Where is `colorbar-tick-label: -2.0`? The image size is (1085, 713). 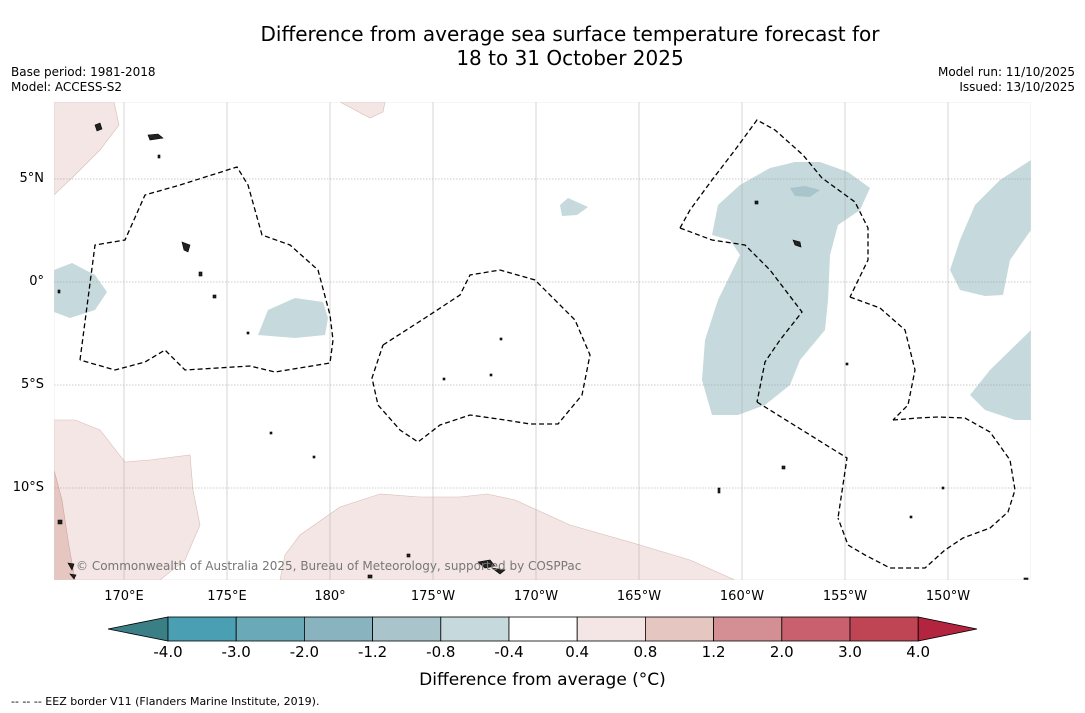
colorbar-tick-label: -2.0 is located at coordinates (304, 652).